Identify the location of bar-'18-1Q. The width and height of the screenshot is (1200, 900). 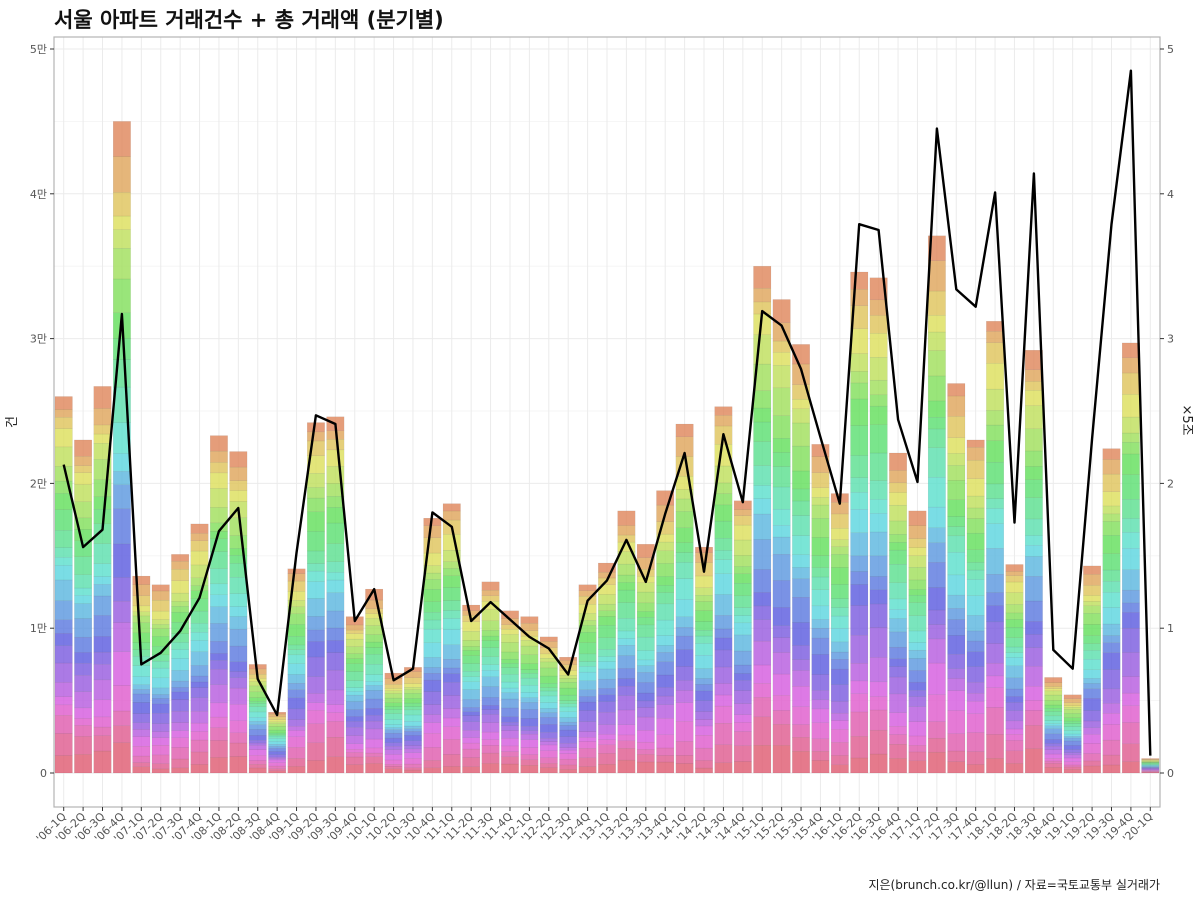
(995, 547).